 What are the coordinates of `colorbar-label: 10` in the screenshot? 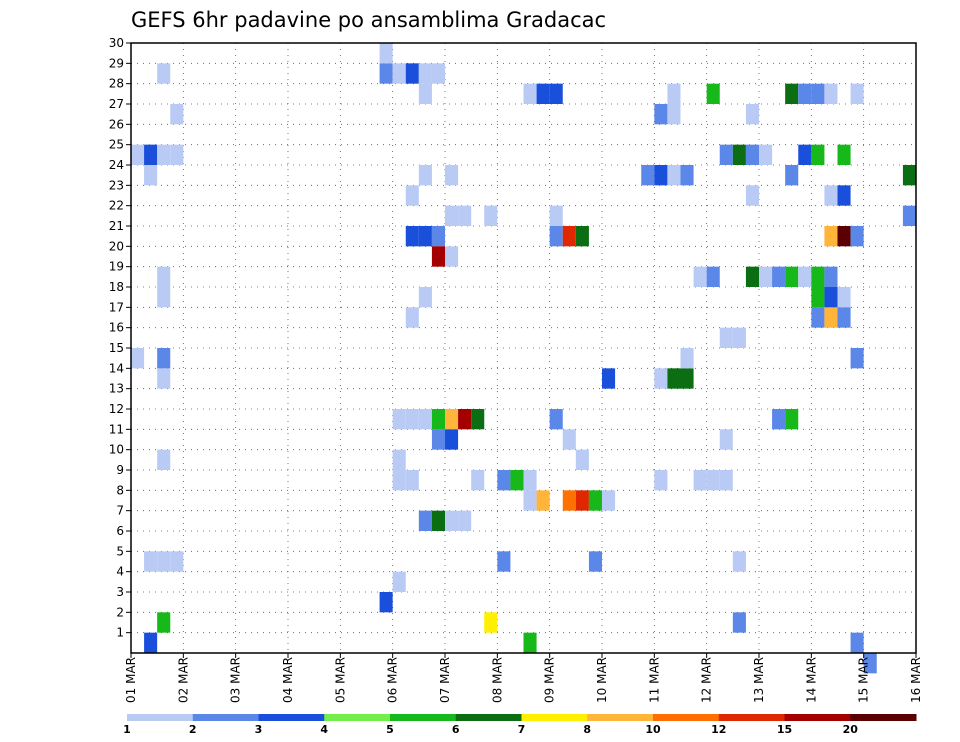 It's located at (653, 729).